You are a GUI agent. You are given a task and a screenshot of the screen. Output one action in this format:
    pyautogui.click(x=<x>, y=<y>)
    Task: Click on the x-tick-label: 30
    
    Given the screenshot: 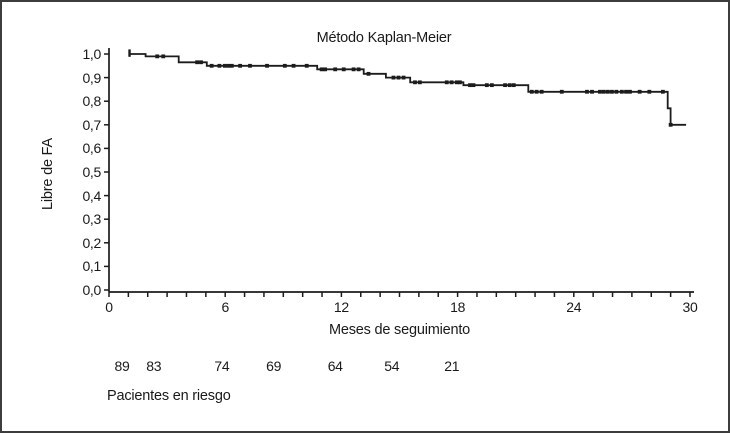 What is the action you would take?
    pyautogui.click(x=690, y=307)
    